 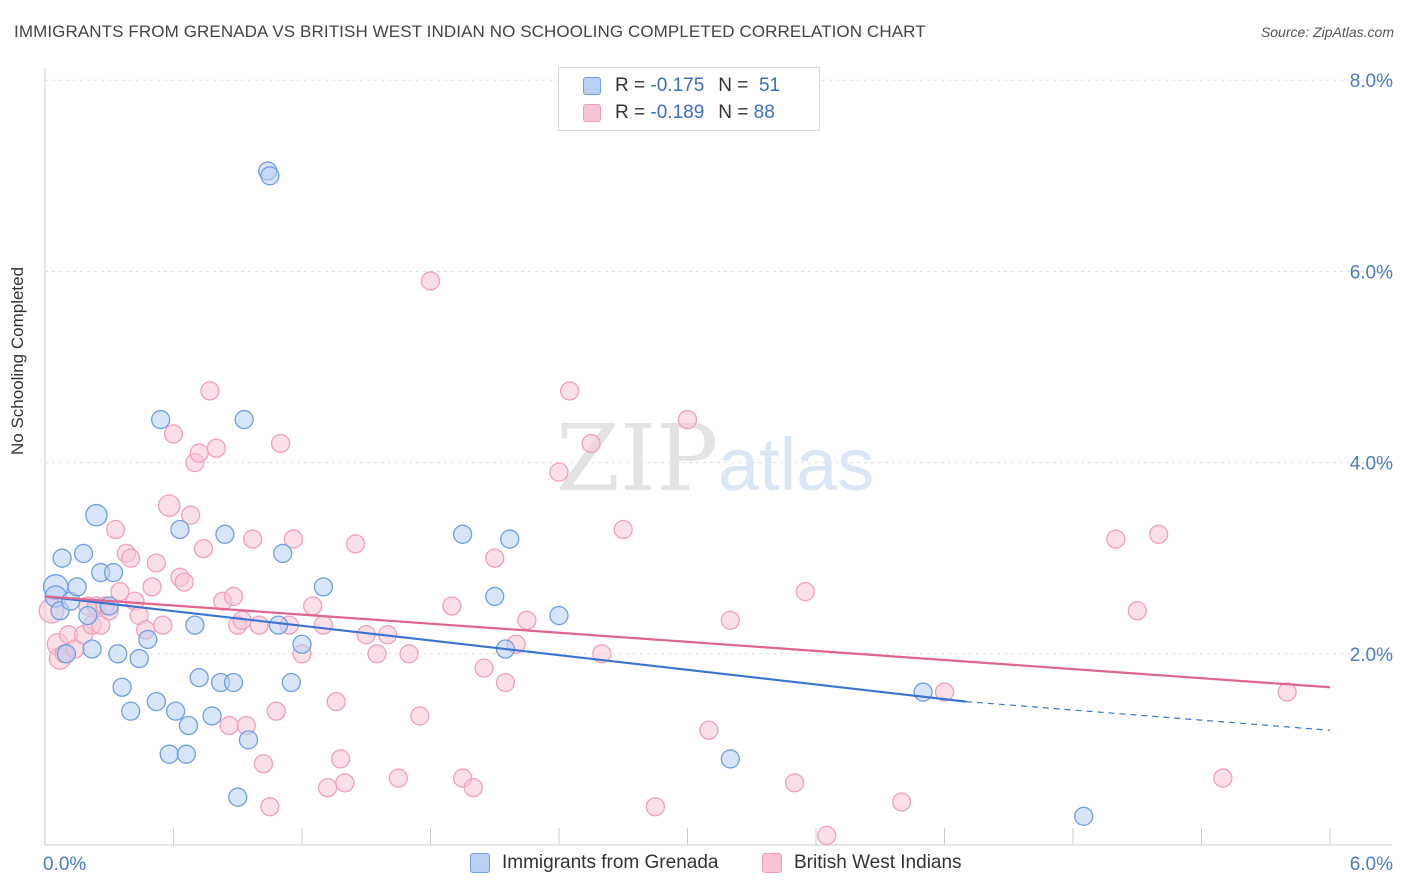 I want to click on source-label: Source: ZipAtlas.com, so click(x=1327, y=32).